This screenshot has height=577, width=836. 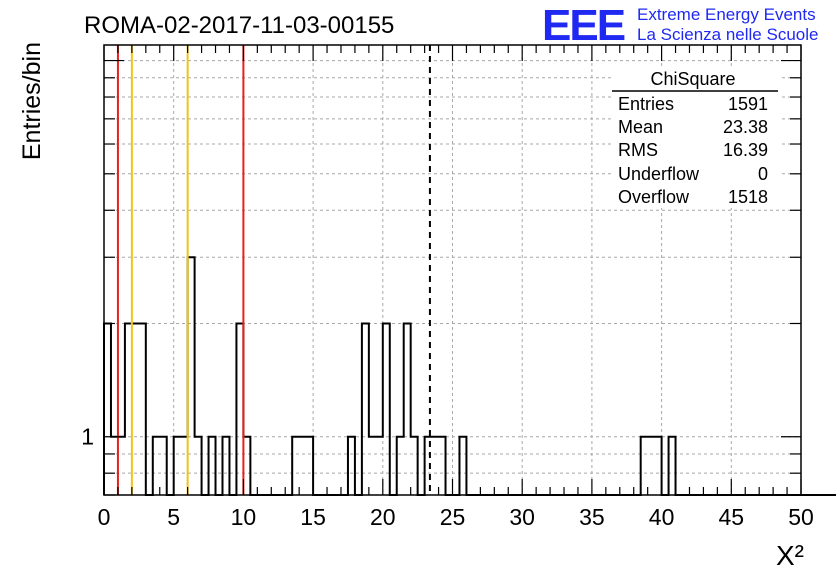 I want to click on x-tick-label: 5, so click(x=173, y=517).